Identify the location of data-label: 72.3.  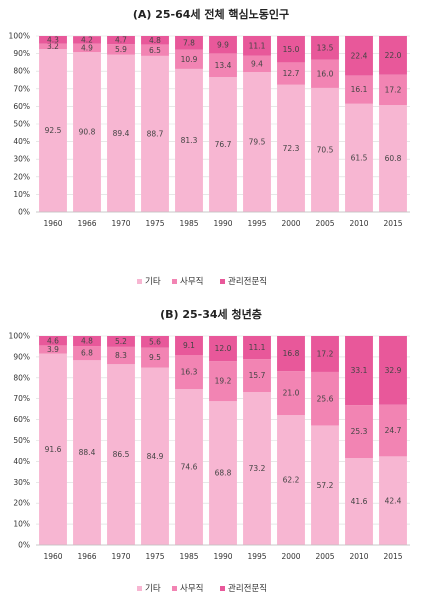
(291, 148).